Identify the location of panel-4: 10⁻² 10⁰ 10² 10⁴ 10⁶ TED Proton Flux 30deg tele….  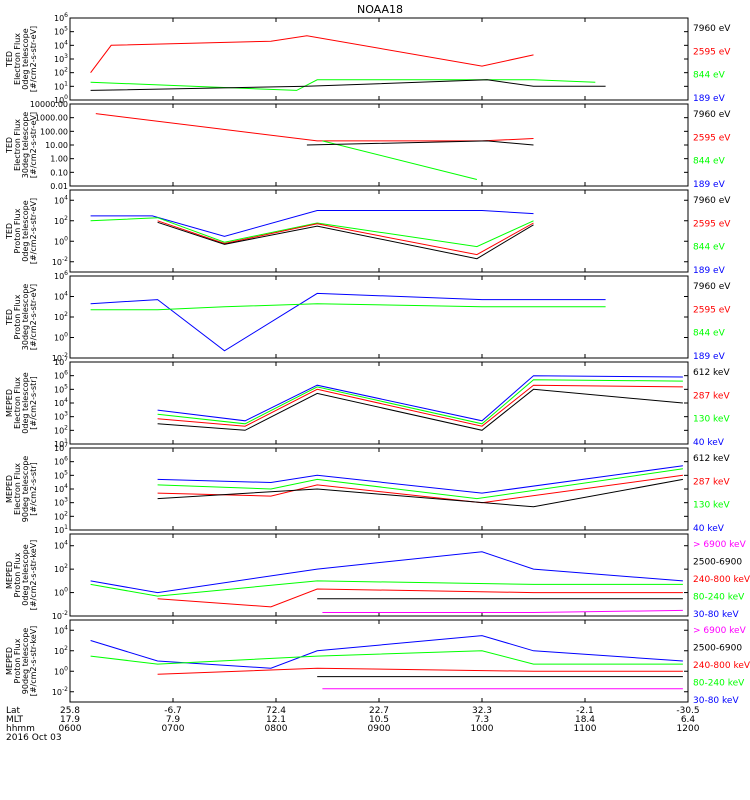
(368, 316).